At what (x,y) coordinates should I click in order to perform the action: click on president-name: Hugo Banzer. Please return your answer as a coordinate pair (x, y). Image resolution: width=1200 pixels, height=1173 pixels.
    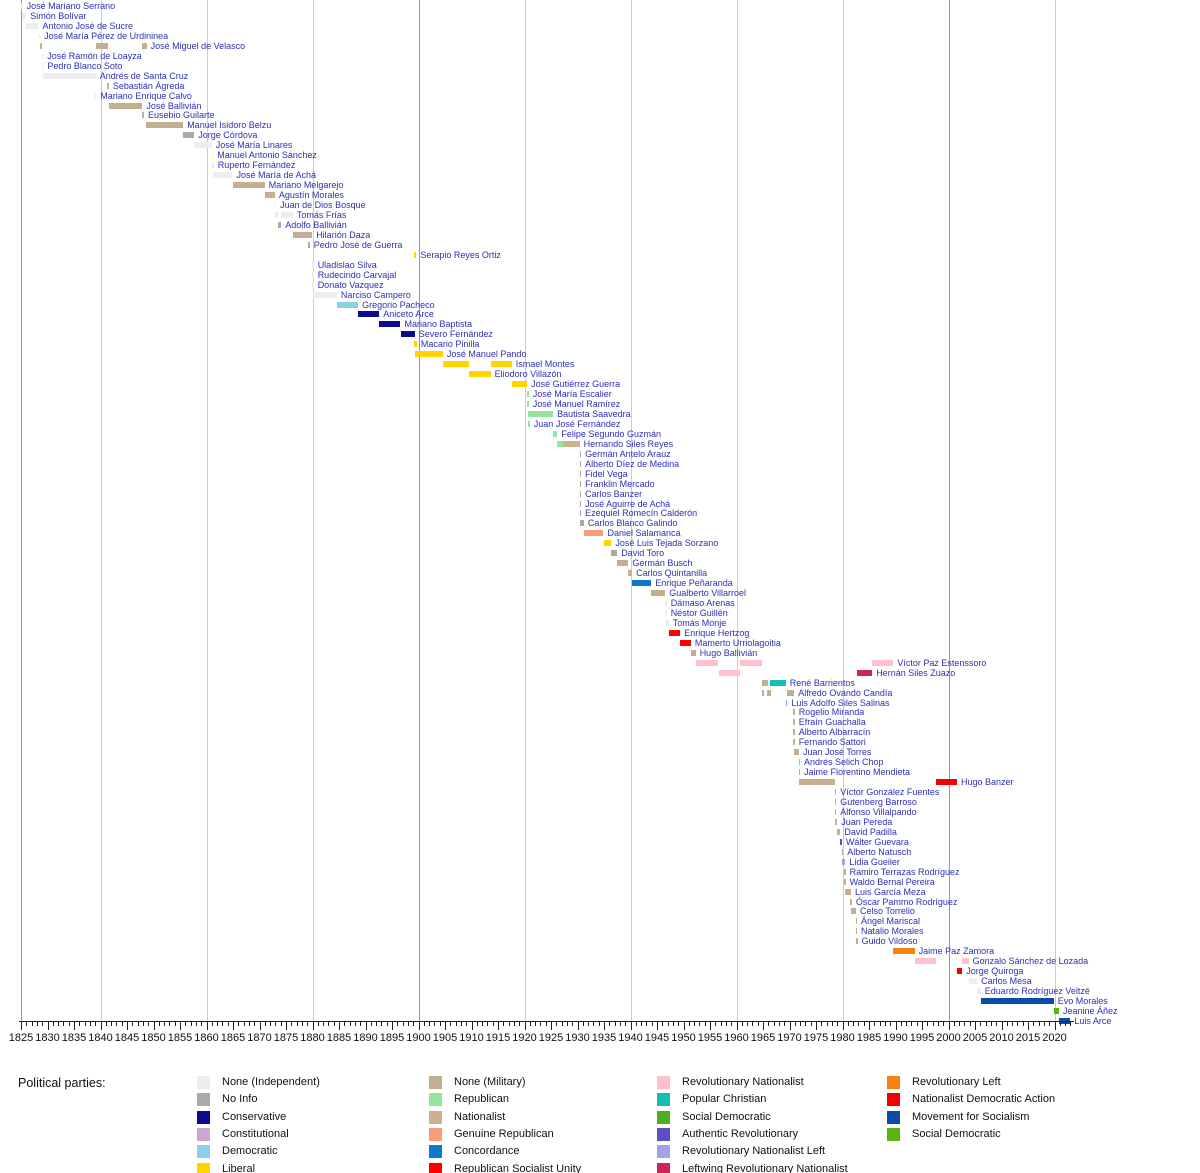
    Looking at the image, I should click on (987, 782).